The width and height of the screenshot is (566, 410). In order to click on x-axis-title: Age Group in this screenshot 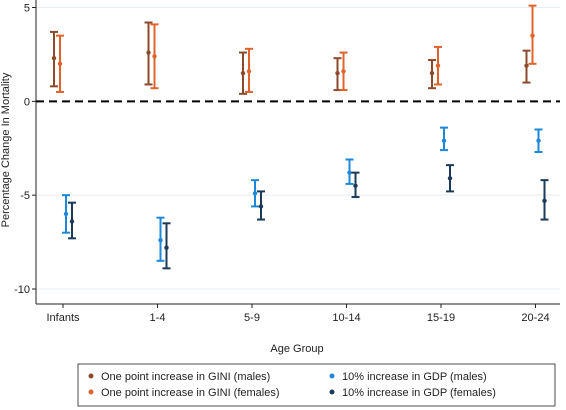, I will do `click(296, 349)`.